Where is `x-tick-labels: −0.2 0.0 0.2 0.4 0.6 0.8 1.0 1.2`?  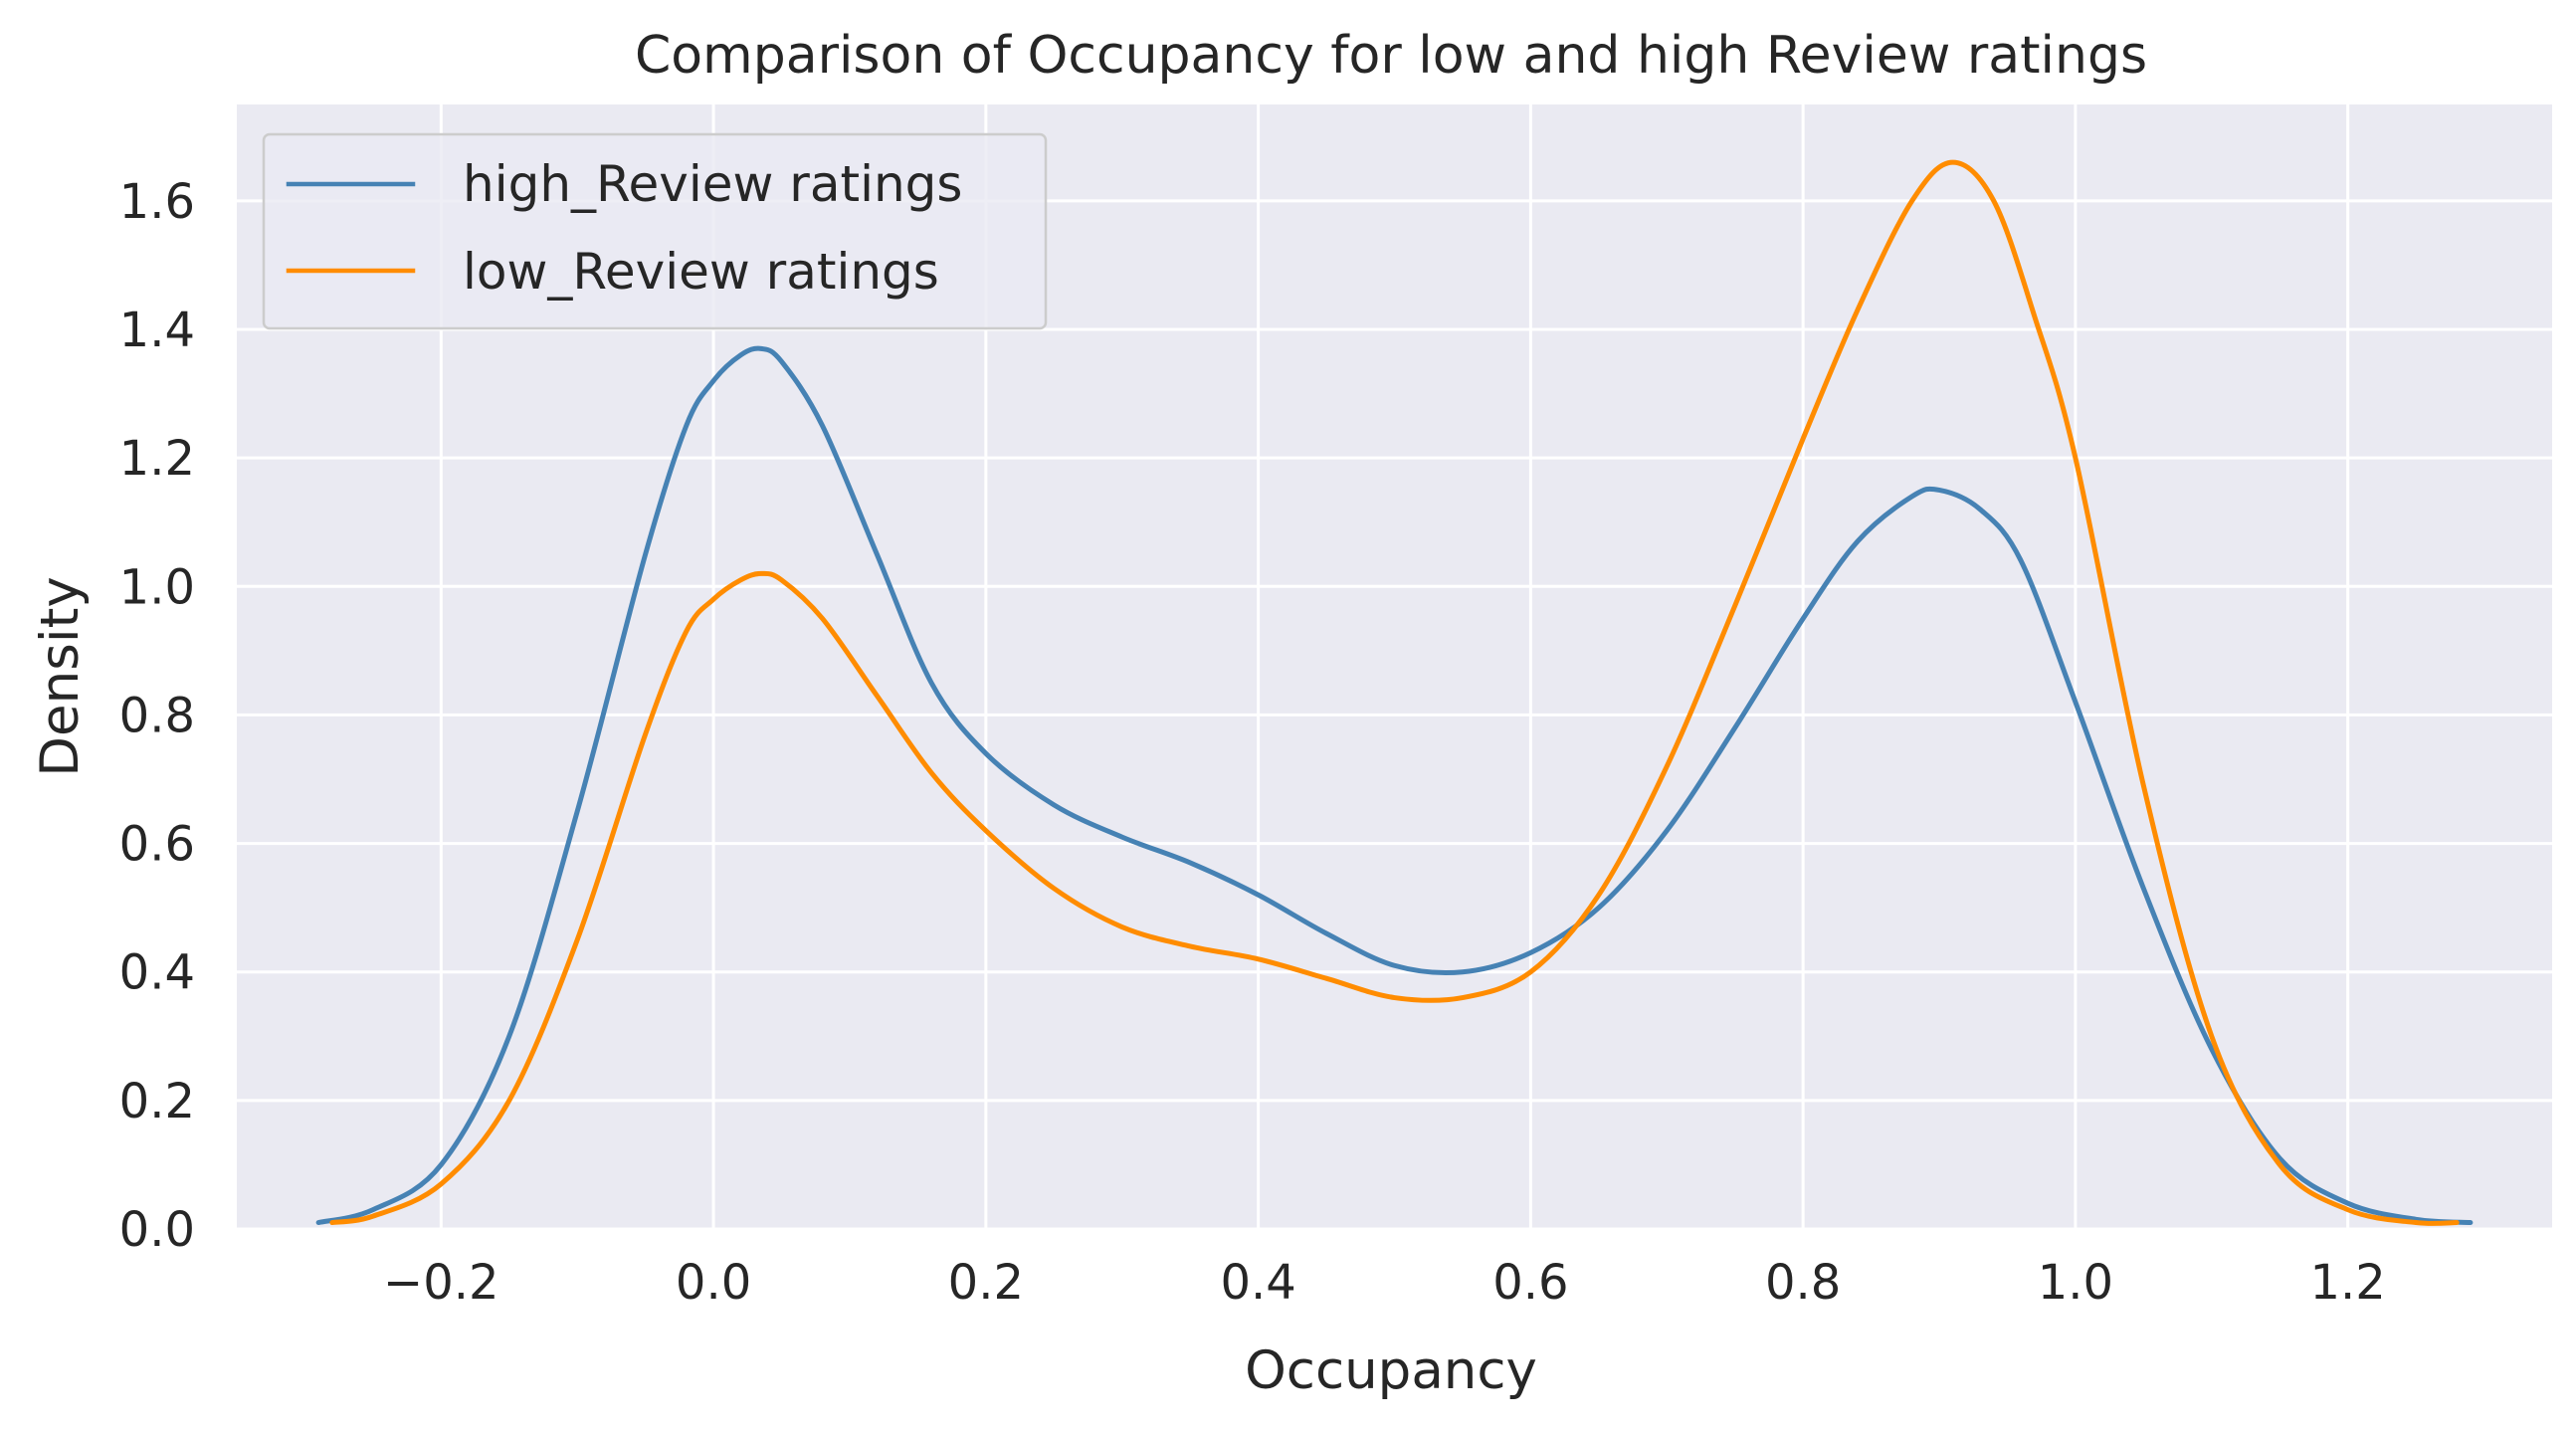
x-tick-labels: −0.2 0.0 0.2 0.4 0.6 0.8 1.0 1.2 is located at coordinates (1385, 1283).